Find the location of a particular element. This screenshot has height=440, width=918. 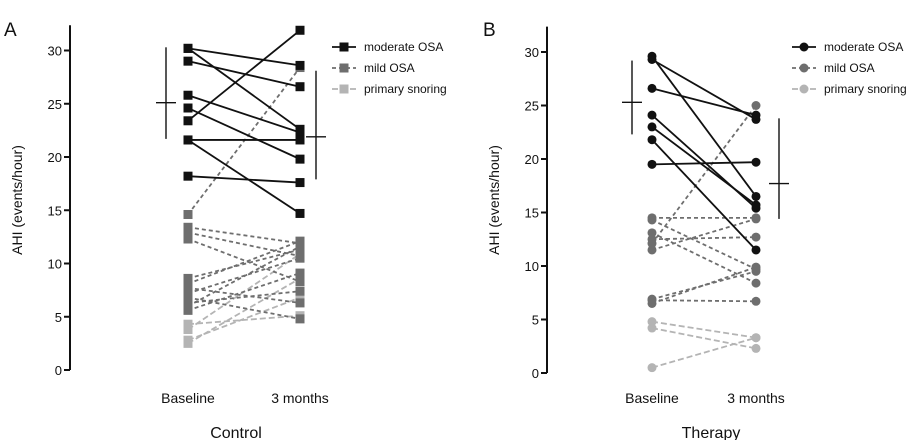

marker-a-moderate-3-3m is located at coordinates (300, 87).